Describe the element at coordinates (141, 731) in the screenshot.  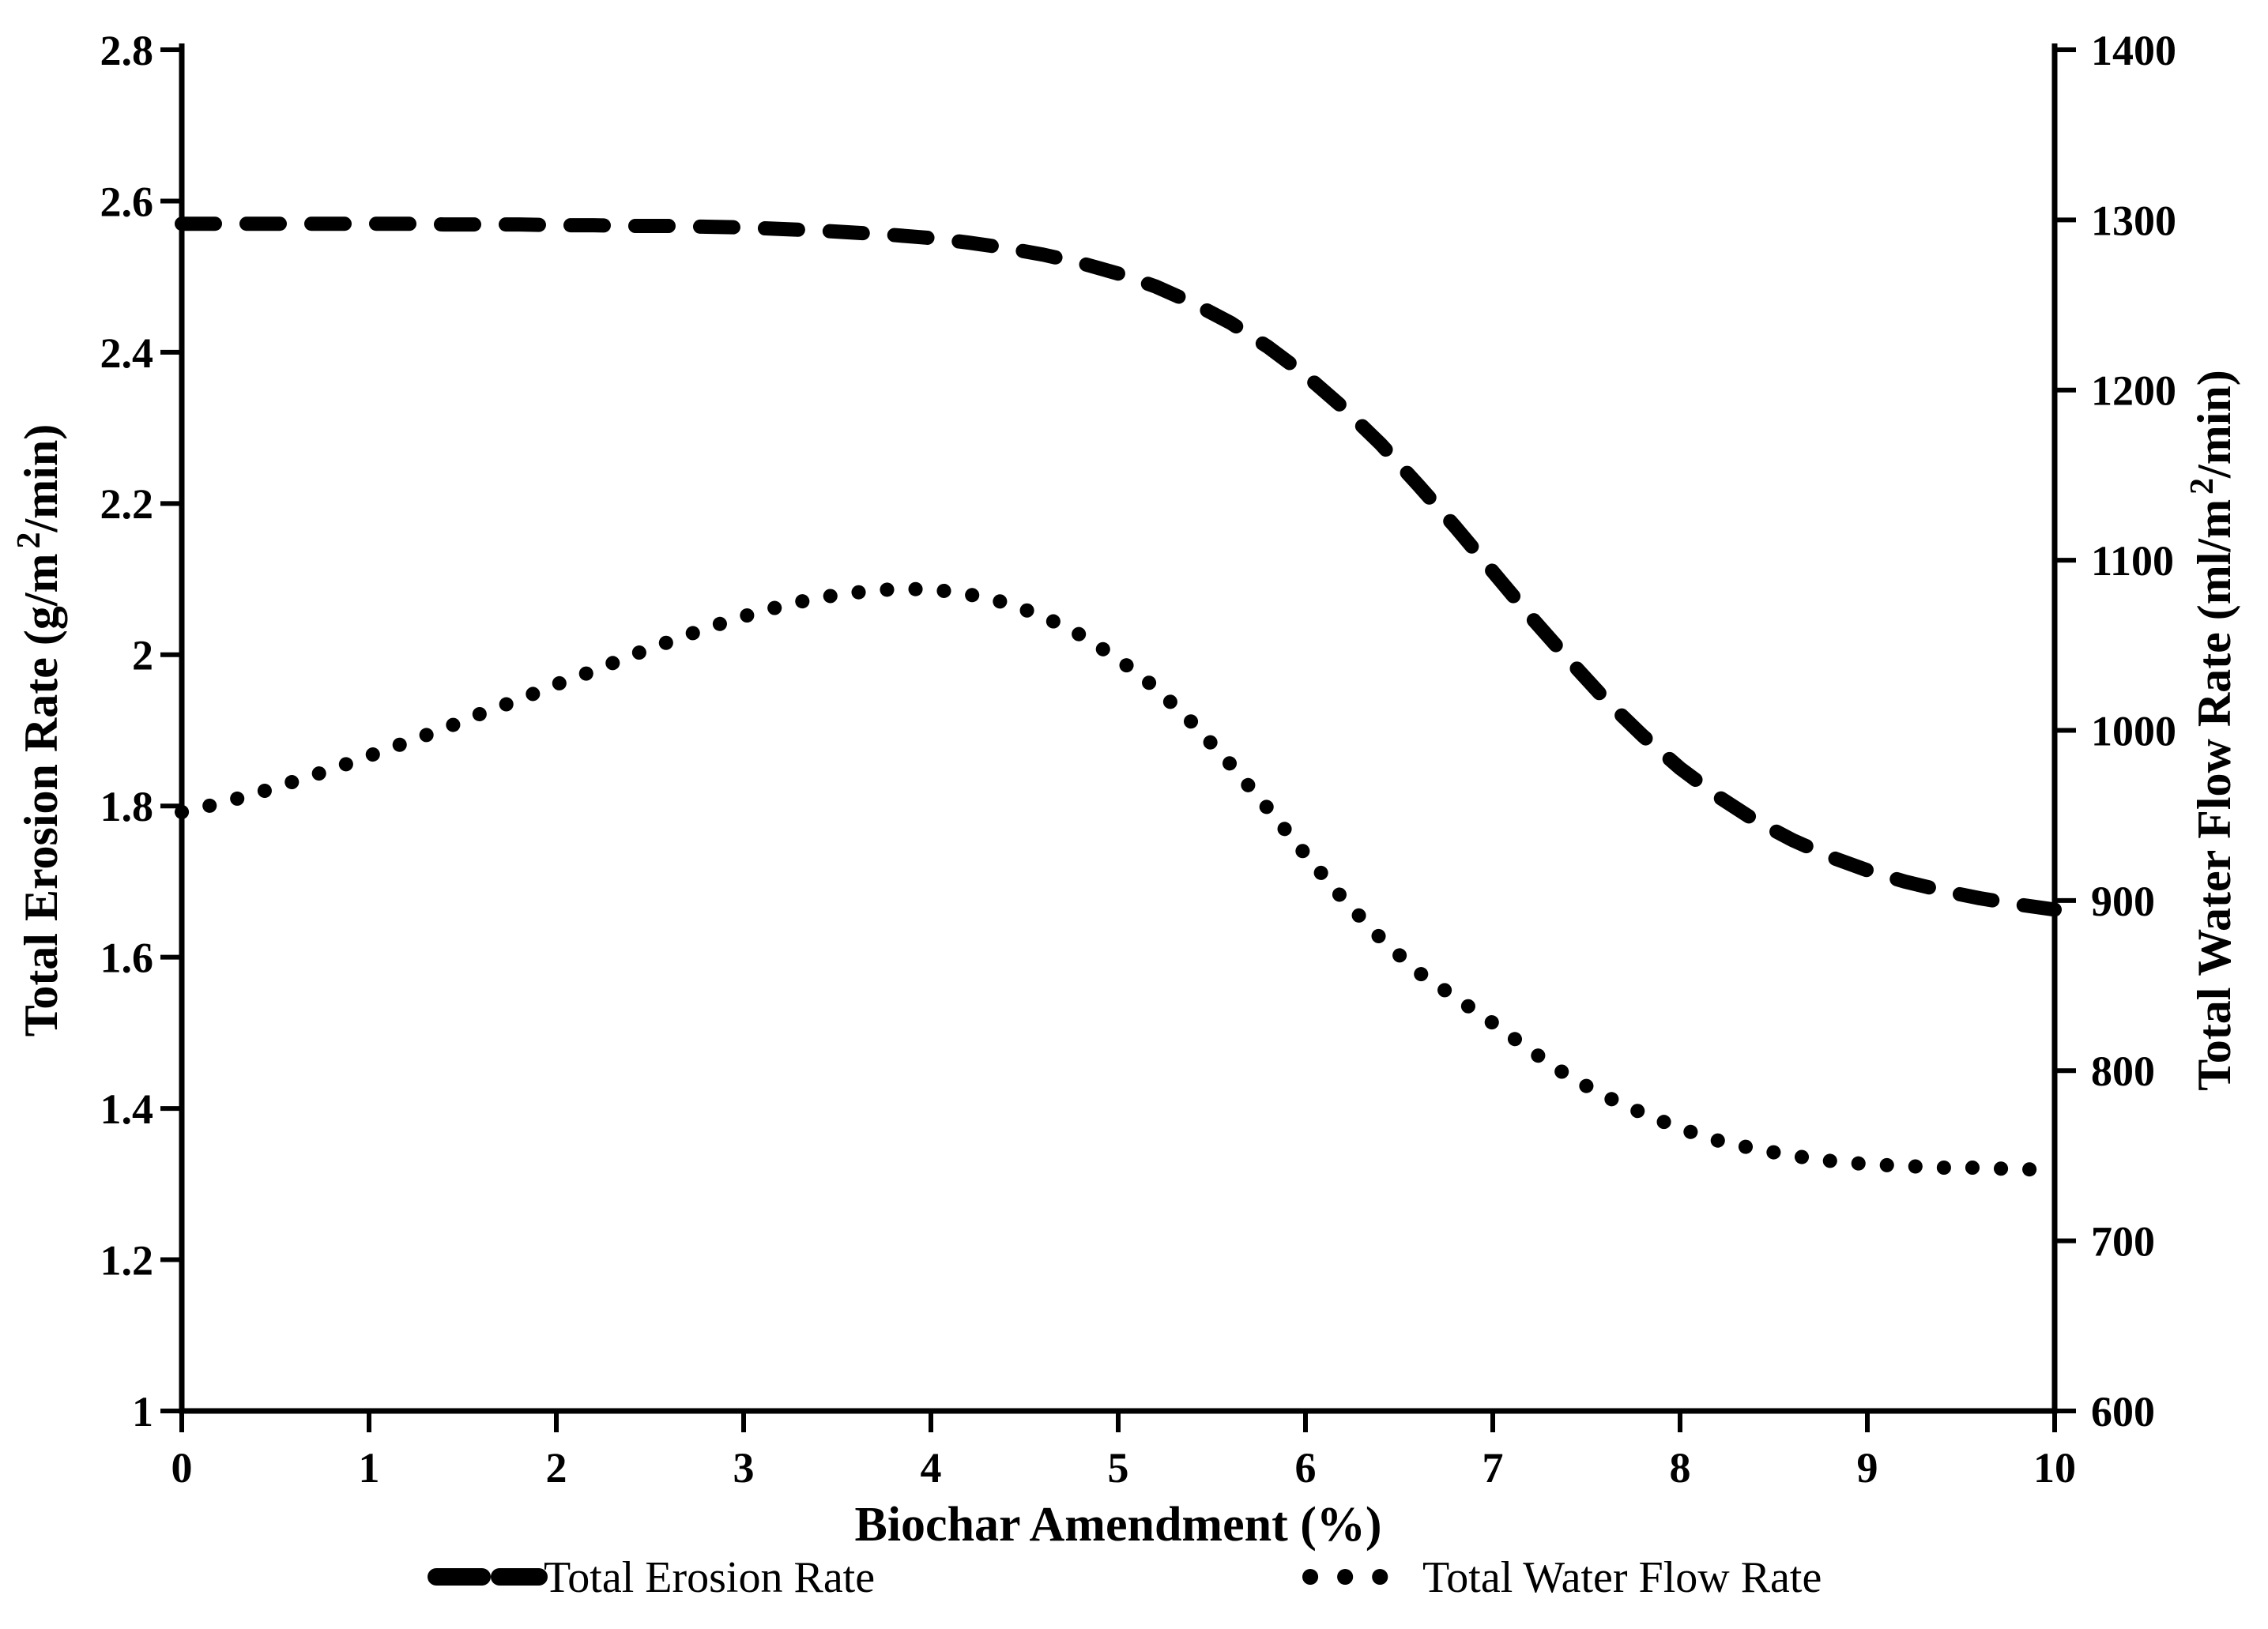
I see `y-axis-left: 1 1.2 1.4 1.6 1.8 2 2.2 2.4 2.6 2.8` at that location.